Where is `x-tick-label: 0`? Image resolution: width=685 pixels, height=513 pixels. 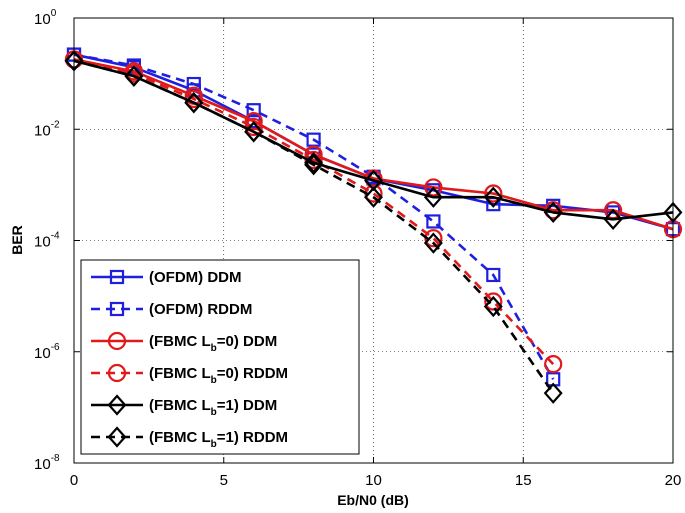 x-tick-label: 0 is located at coordinates (74, 480).